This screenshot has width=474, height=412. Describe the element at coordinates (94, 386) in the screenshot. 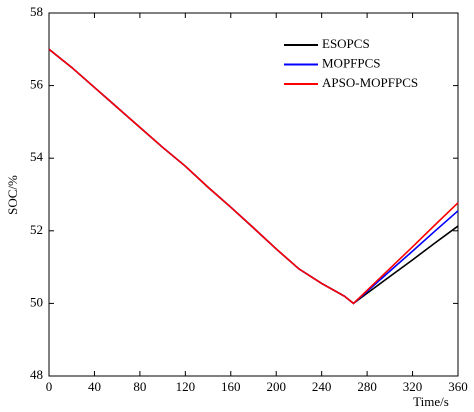

I see `x-tick-label: 40` at that location.